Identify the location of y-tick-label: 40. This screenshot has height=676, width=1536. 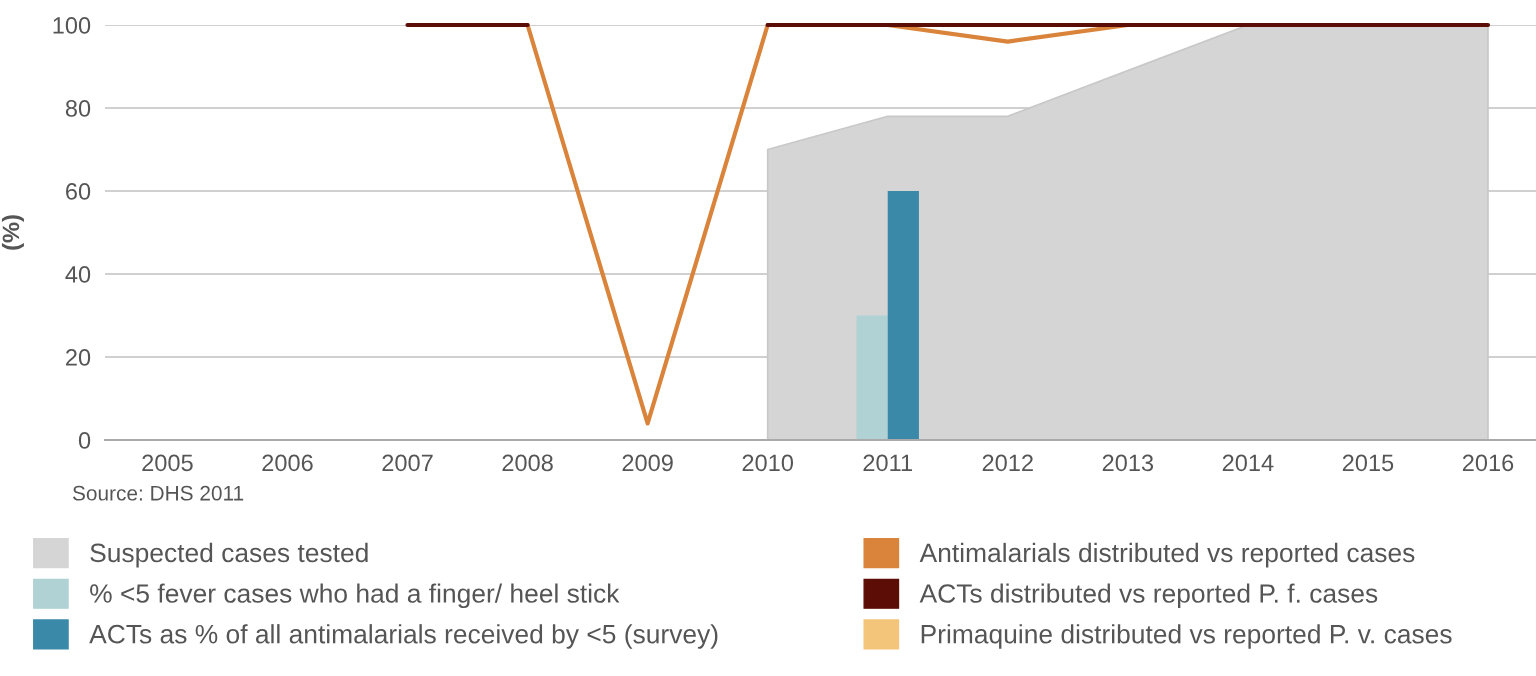
(78, 274).